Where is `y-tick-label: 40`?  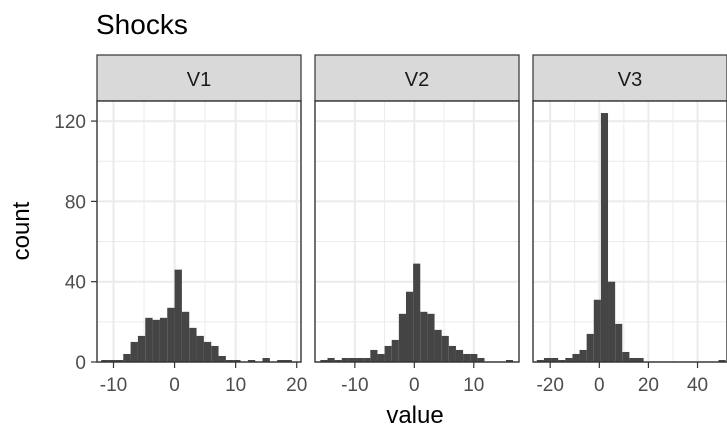
y-tick-label: 40 is located at coordinates (75, 283).